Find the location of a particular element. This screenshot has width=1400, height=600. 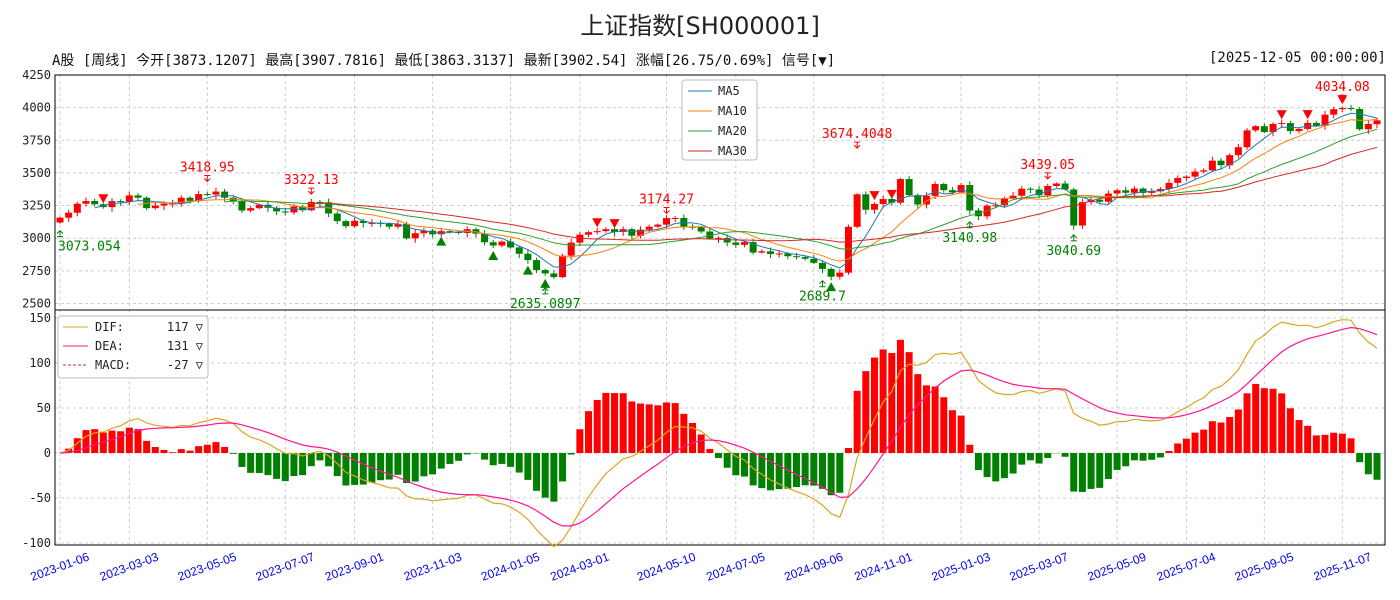

x-tick-label: 2024-07-05 is located at coordinates (735, 567).